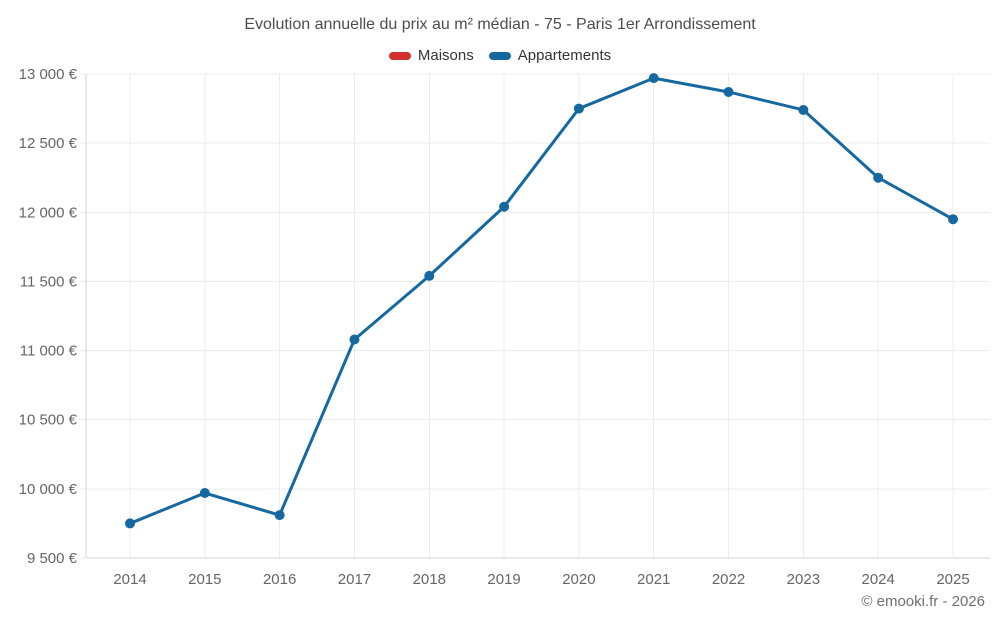 The width and height of the screenshot is (1000, 625). What do you see at coordinates (48, 143) in the screenshot?
I see `y-tick-label: 12 500 €` at bounding box center [48, 143].